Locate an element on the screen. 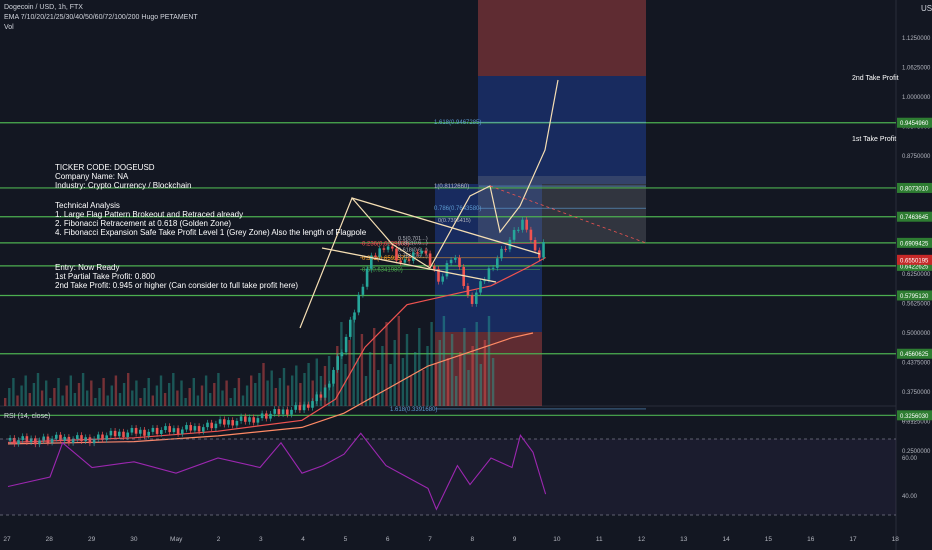  fib-small-label: 0.382(0.6...) is located at coordinates (413, 243).